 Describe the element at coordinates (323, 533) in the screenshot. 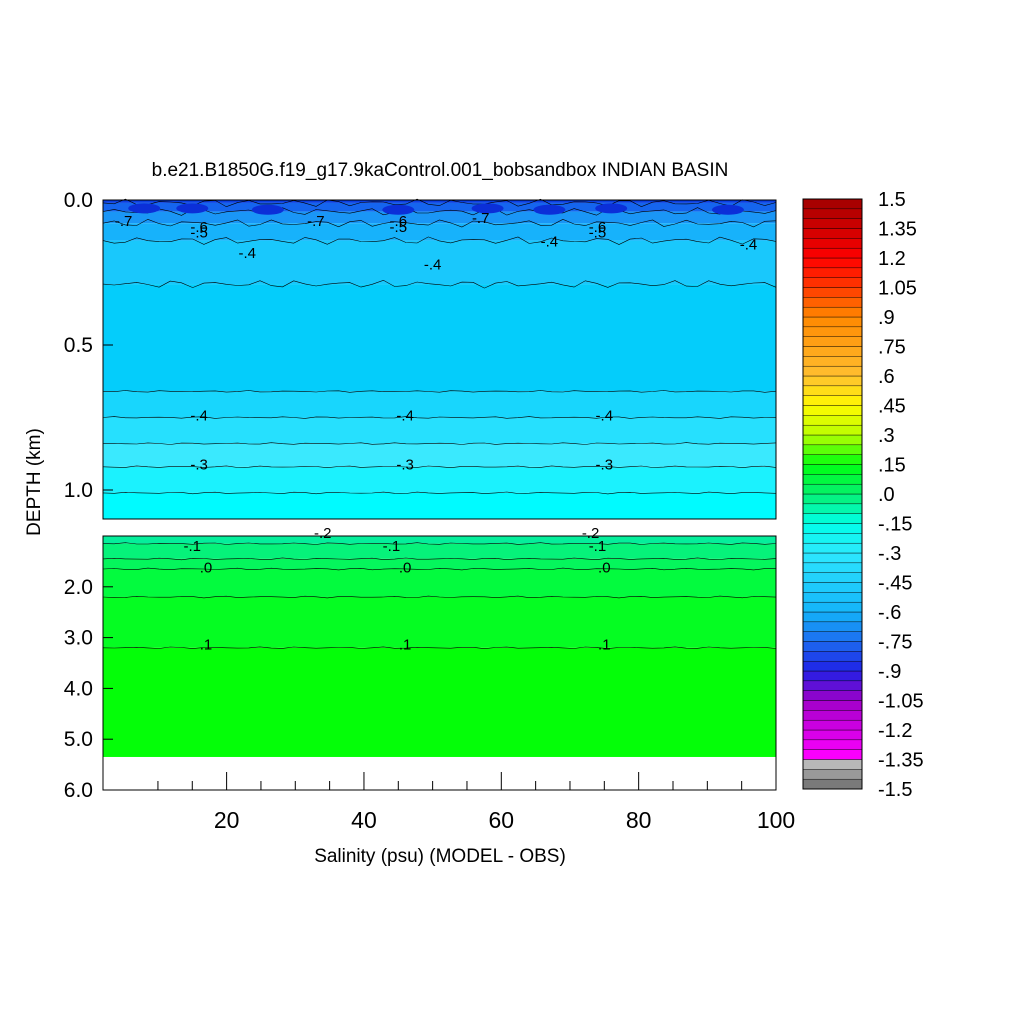

I see `lower-contour-label-0: -.2` at that location.